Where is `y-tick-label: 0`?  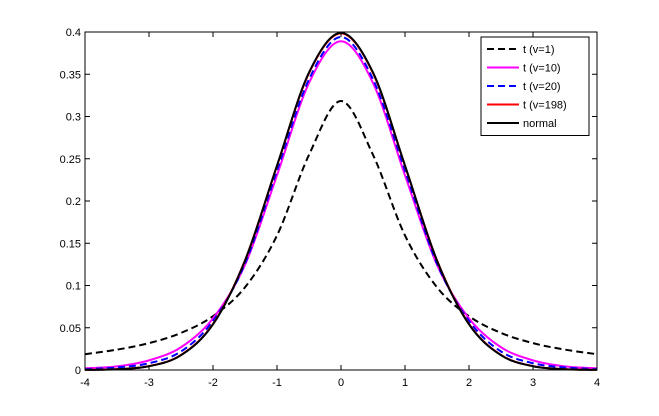
y-tick-label: 0 is located at coordinates (78, 371).